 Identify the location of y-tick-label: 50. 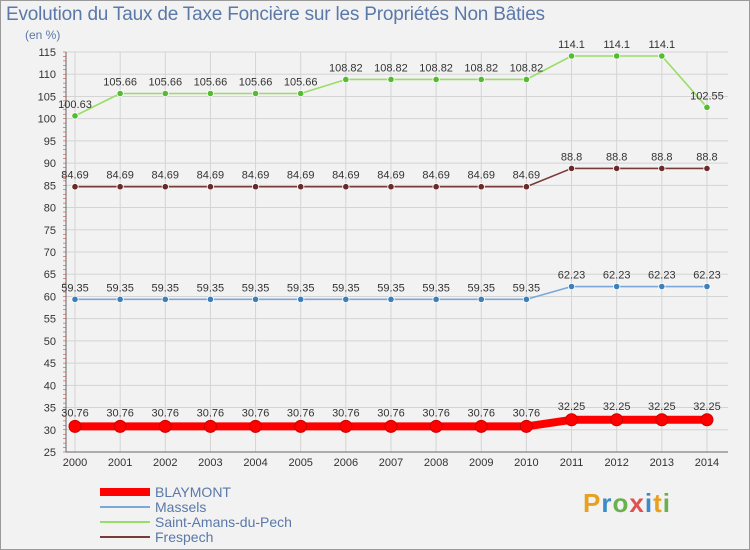
(50, 342).